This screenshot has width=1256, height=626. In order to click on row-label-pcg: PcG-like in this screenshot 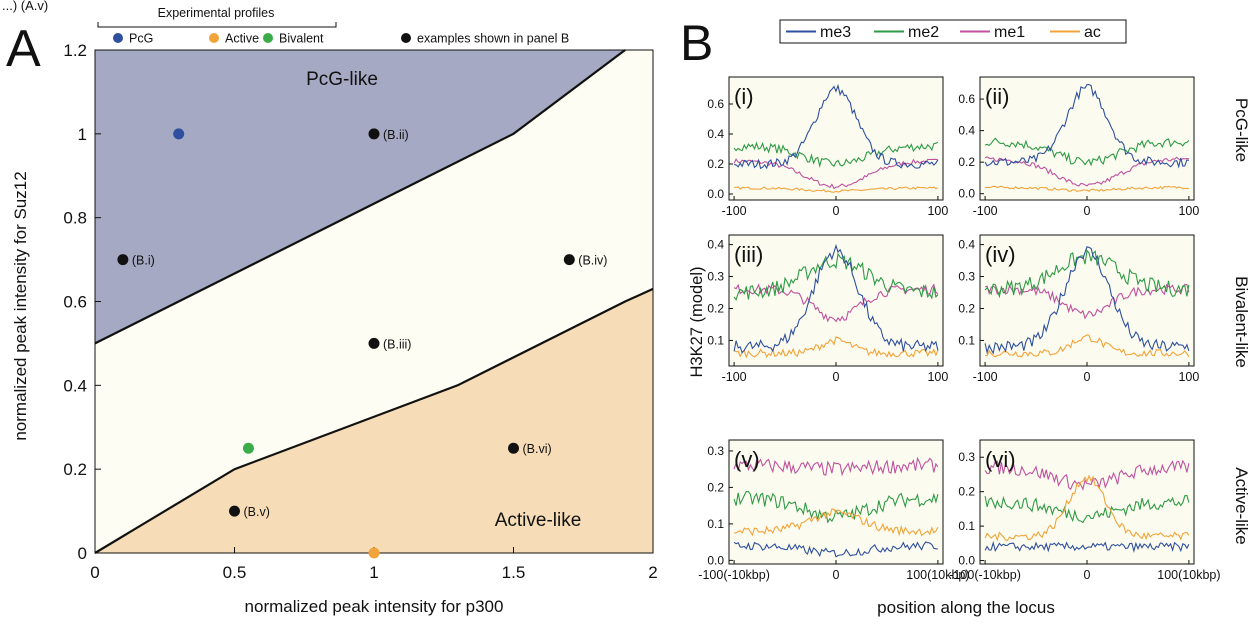, I will do `click(1241, 130)`.